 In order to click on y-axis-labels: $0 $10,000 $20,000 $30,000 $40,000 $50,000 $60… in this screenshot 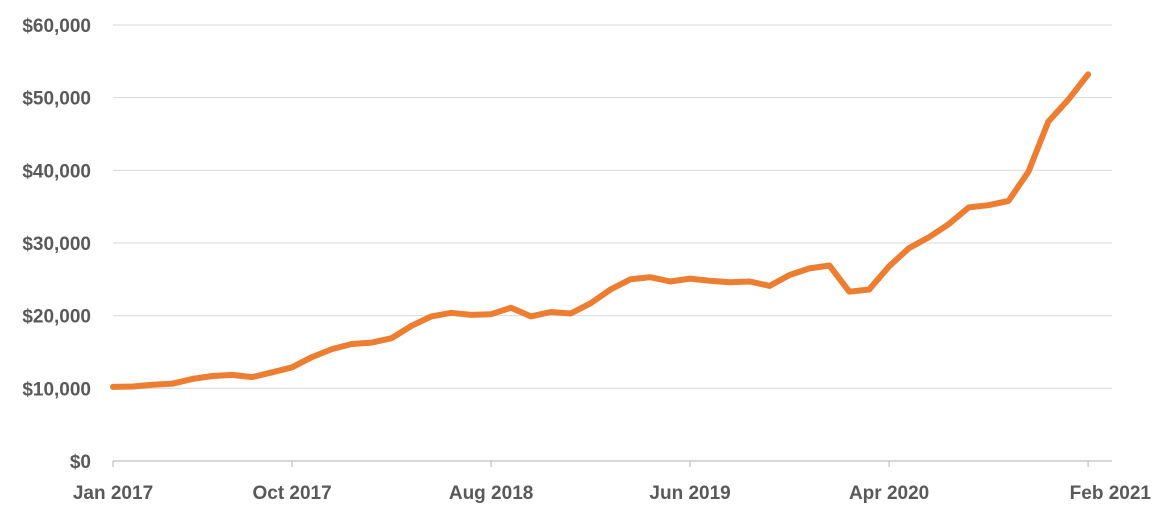, I will do `click(56, 244)`.